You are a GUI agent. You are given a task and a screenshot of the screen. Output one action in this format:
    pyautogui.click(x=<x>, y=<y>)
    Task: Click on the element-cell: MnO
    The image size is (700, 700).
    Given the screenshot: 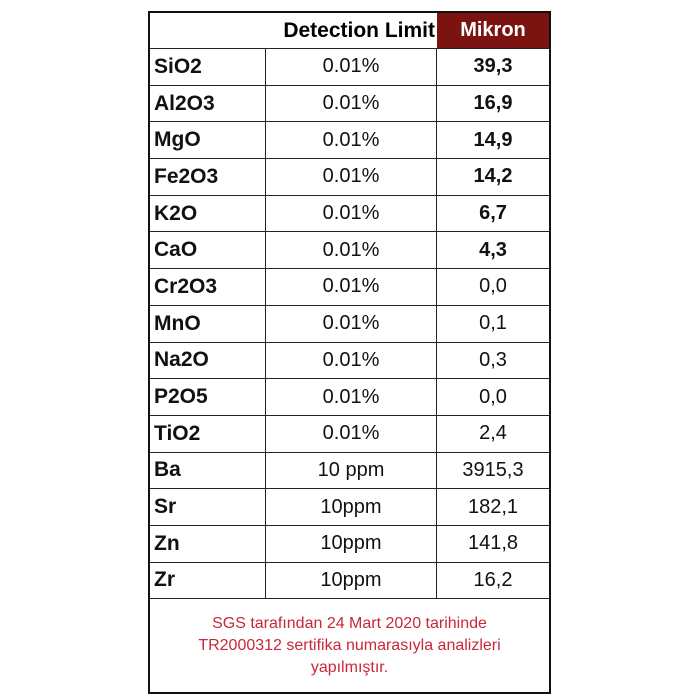 What is the action you would take?
    pyautogui.click(x=208, y=323)
    